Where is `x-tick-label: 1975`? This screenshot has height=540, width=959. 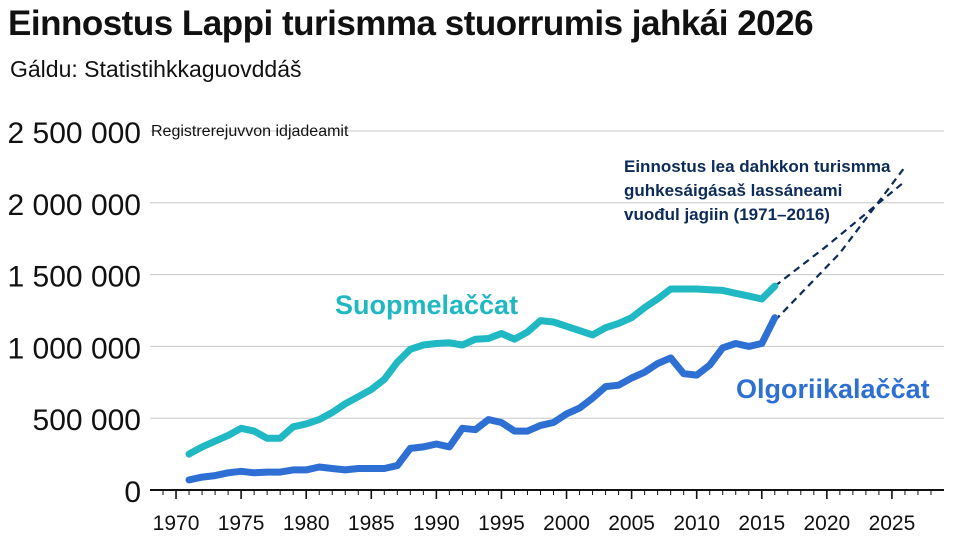
x-tick-label: 1975 is located at coordinates (241, 523).